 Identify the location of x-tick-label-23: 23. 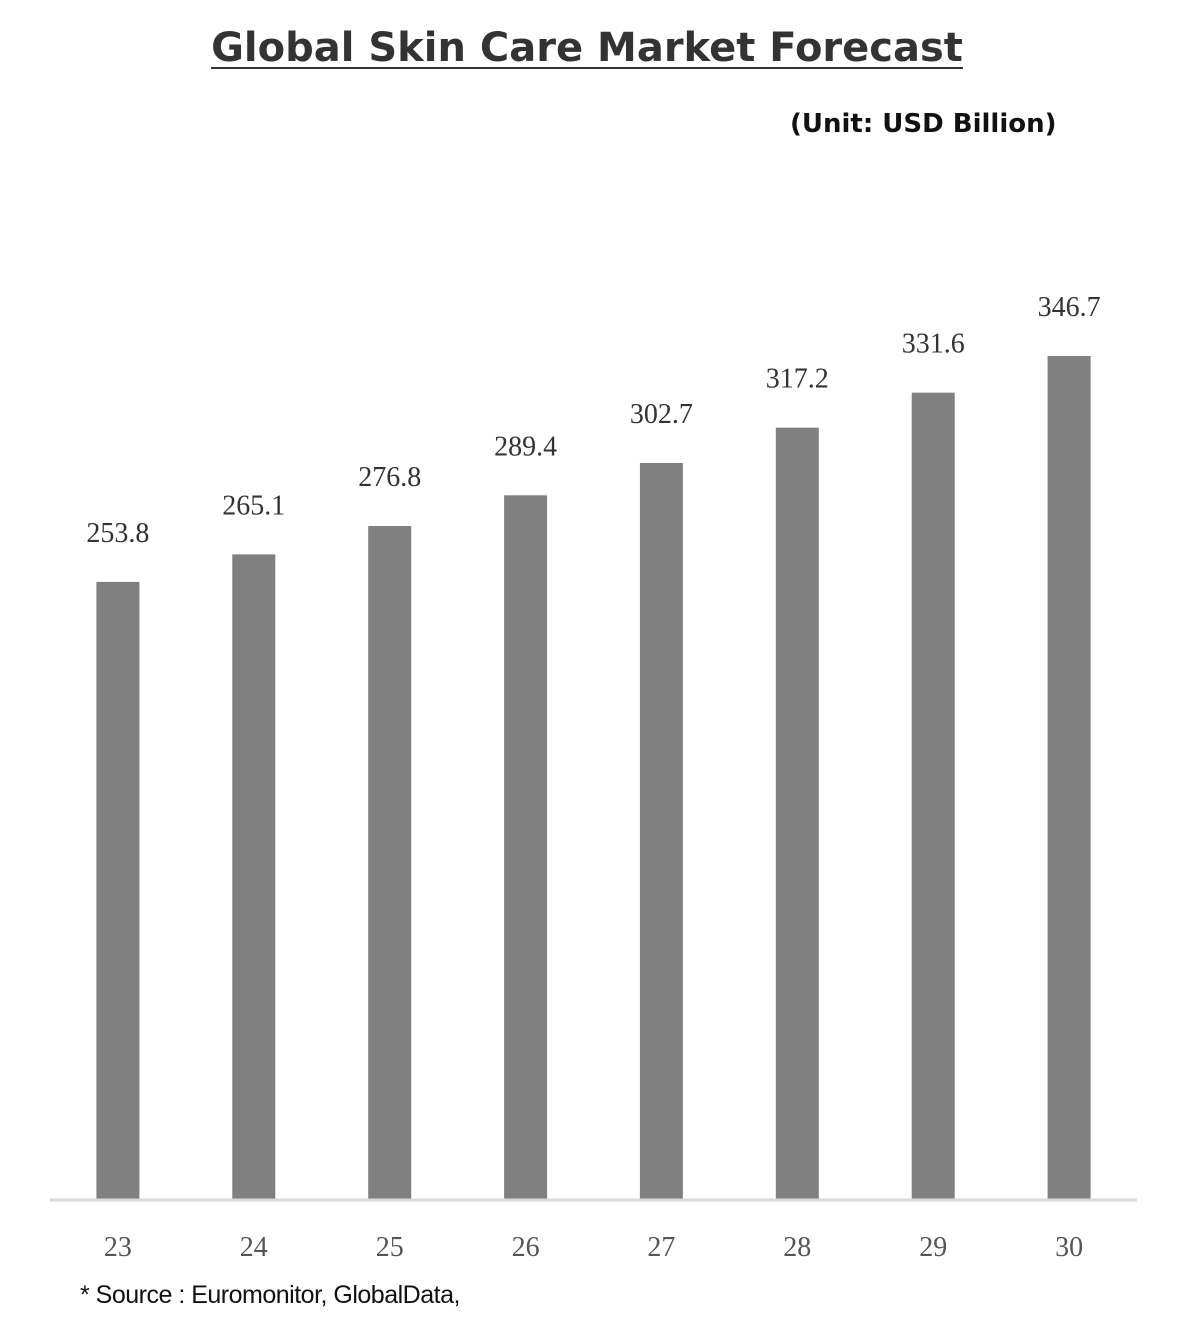
(118, 1247).